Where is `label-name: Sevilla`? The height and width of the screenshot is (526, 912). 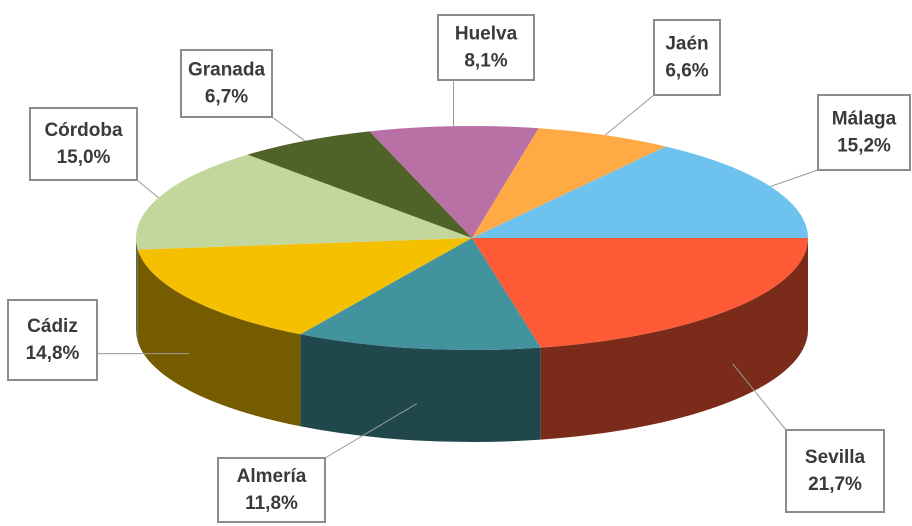
label-name: Sevilla is located at coordinates (835, 457).